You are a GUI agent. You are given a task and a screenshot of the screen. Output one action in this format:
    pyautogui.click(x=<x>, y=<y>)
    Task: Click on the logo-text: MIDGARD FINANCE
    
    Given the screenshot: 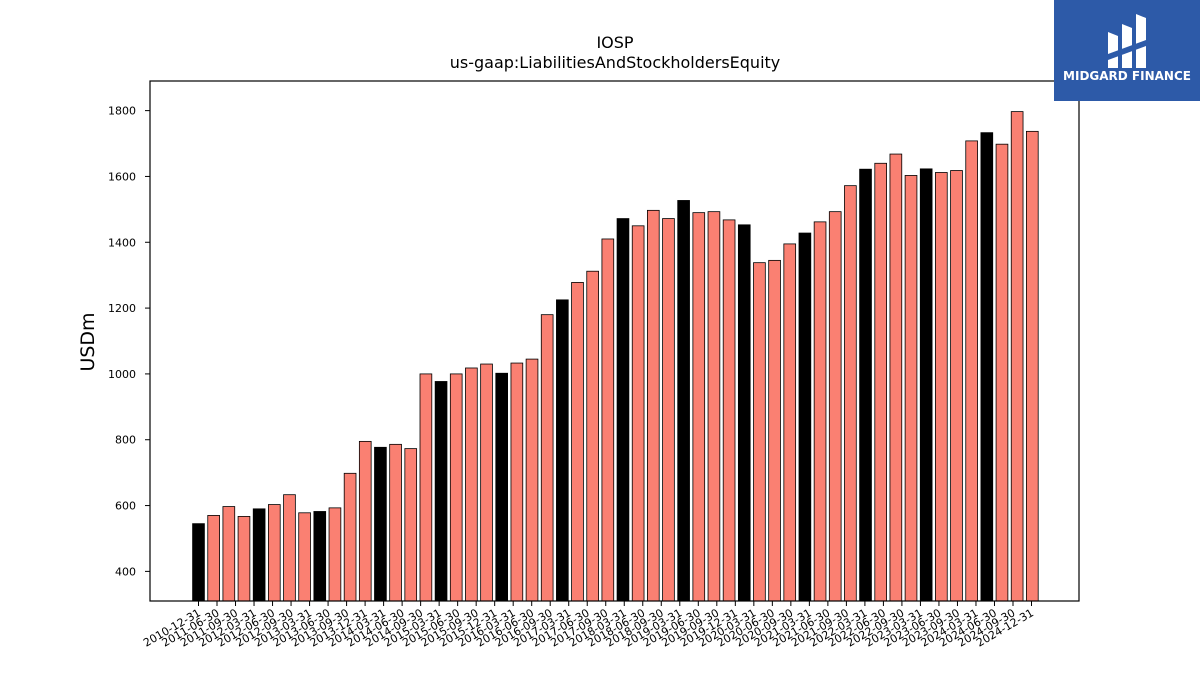 What is the action you would take?
    pyautogui.click(x=1127, y=76)
    